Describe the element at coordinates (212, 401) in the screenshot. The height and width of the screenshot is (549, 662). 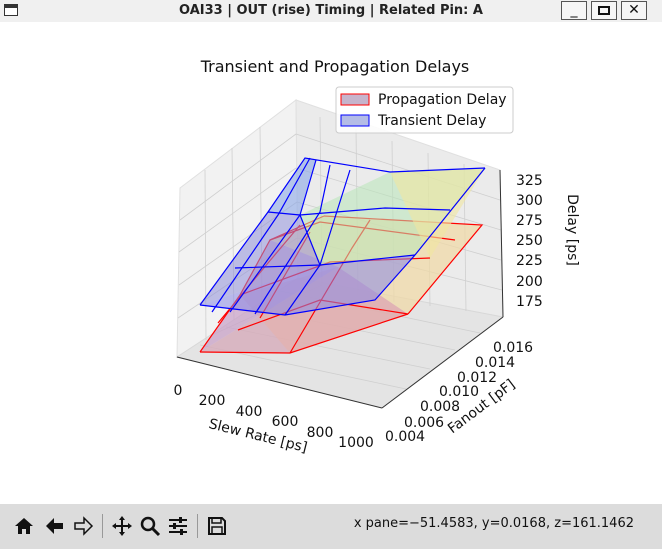
I see `x-tick-label: 200` at that location.